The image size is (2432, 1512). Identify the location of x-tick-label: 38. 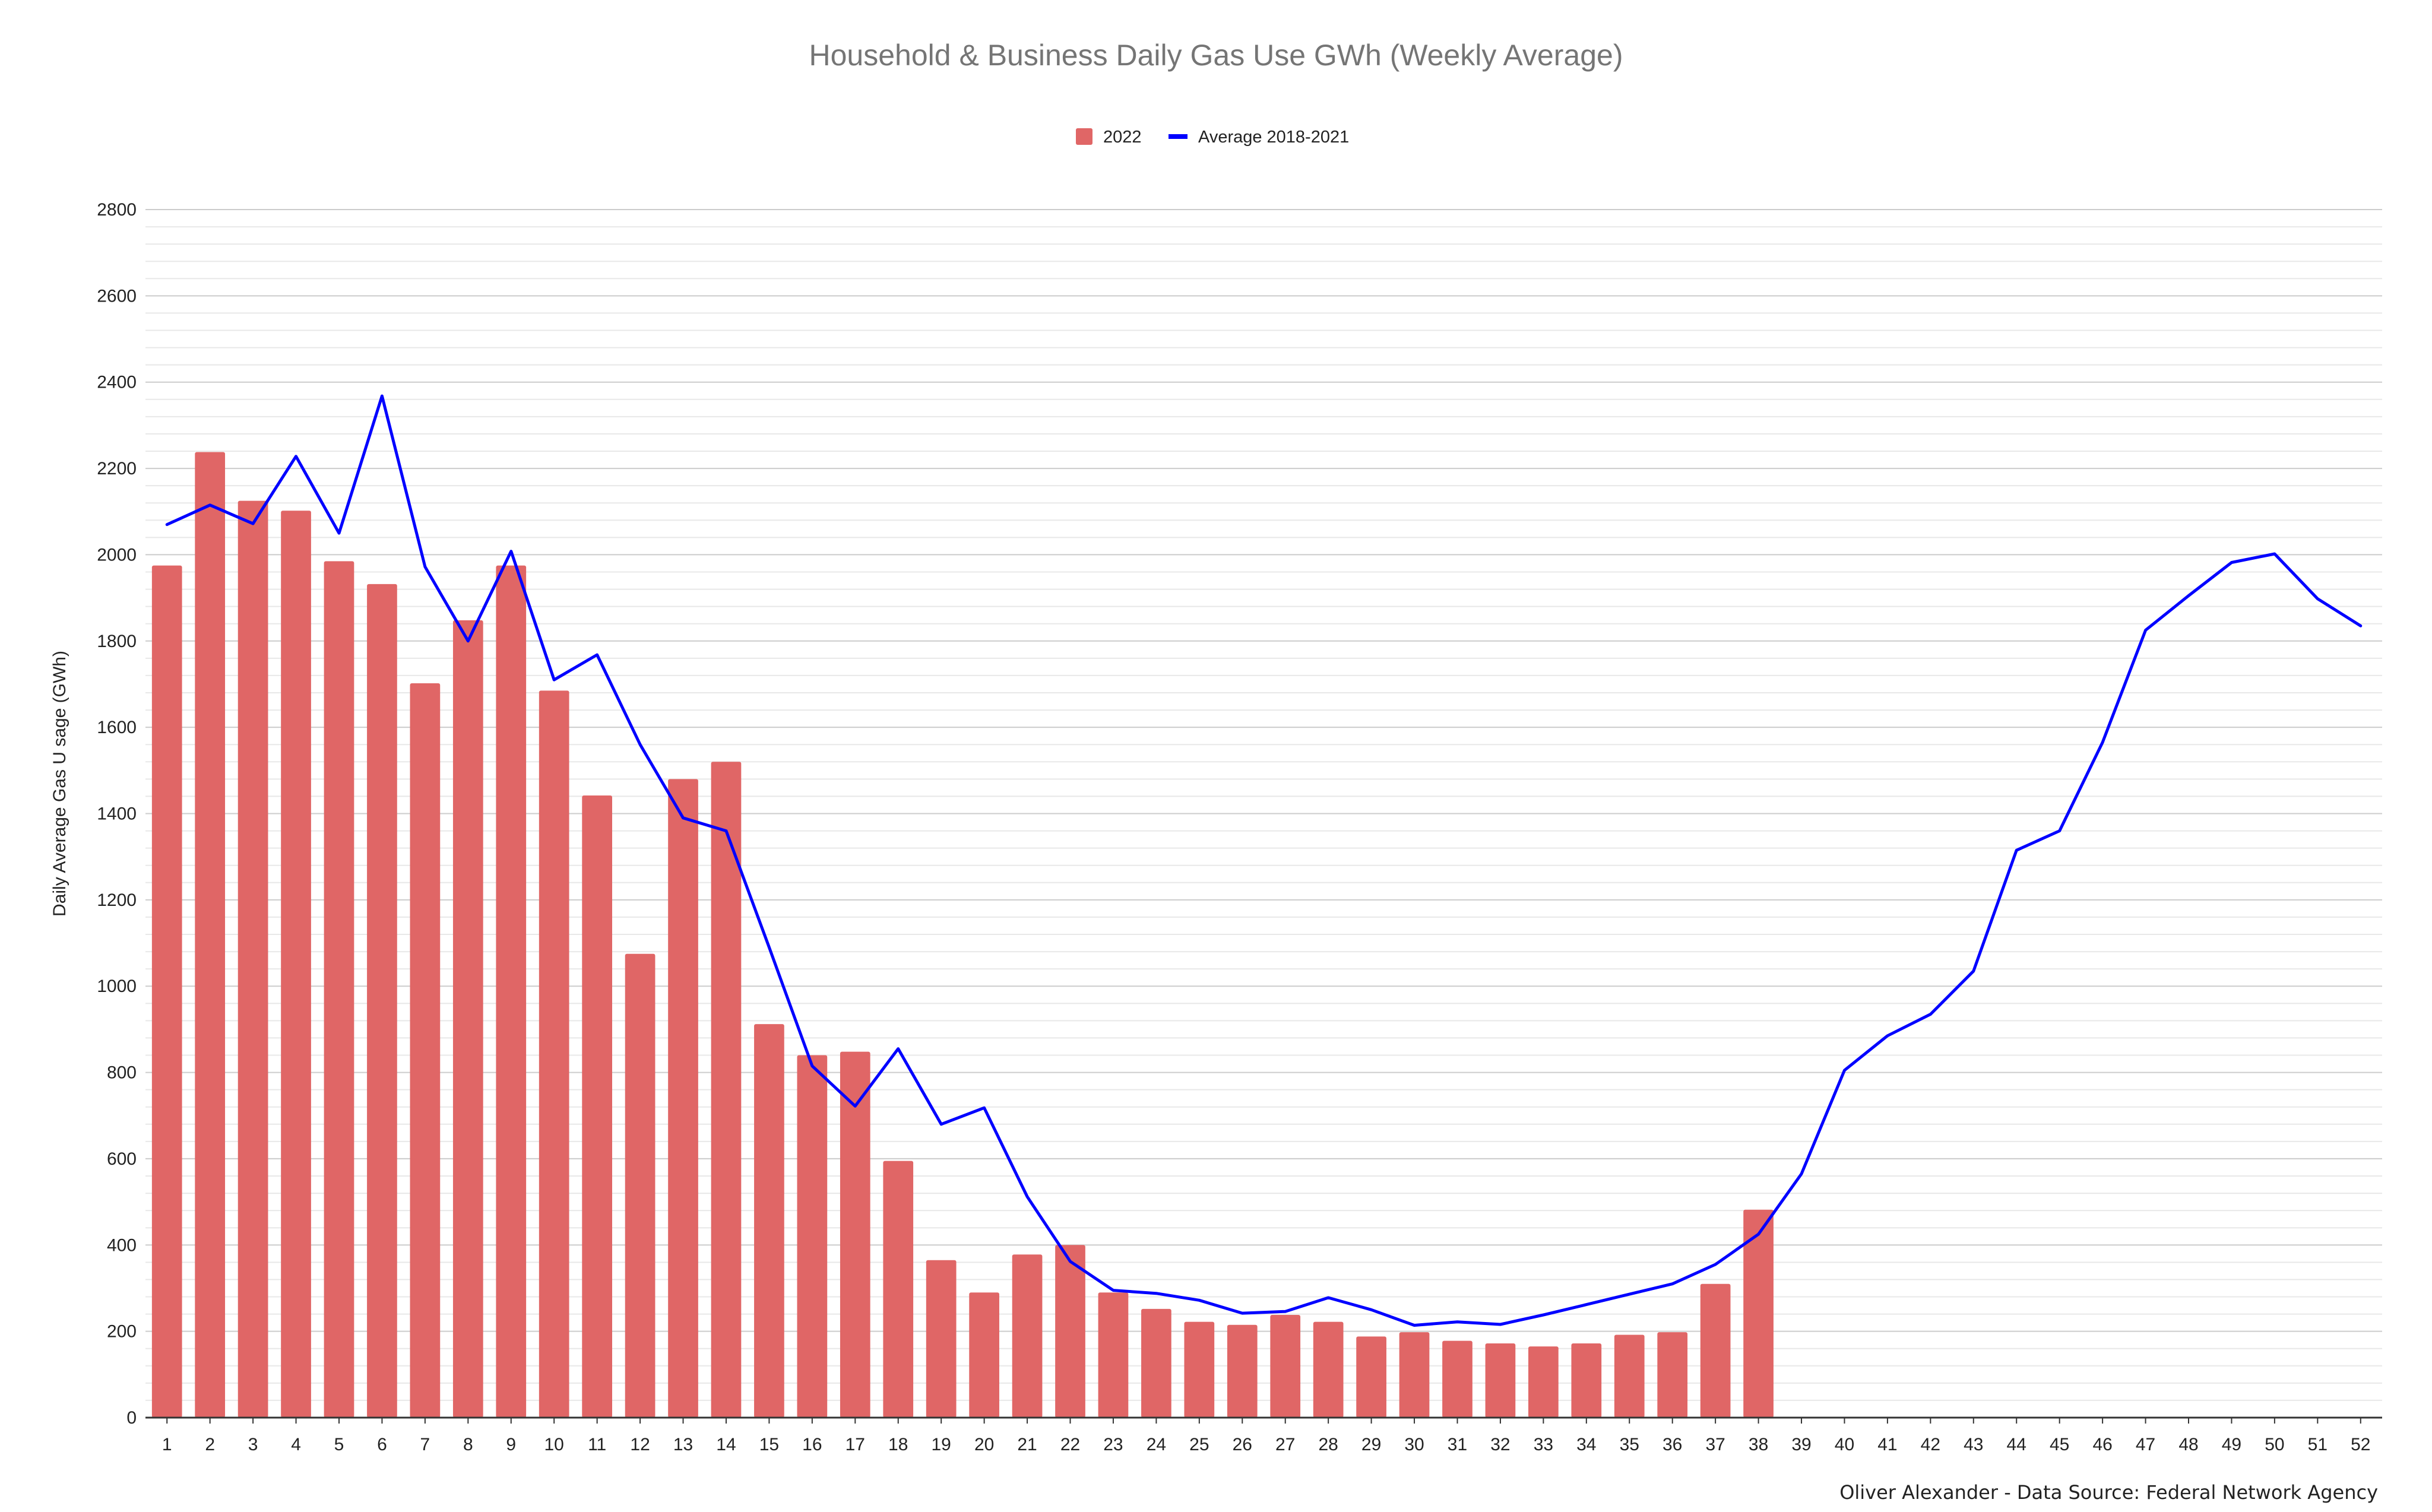
(1758, 1444).